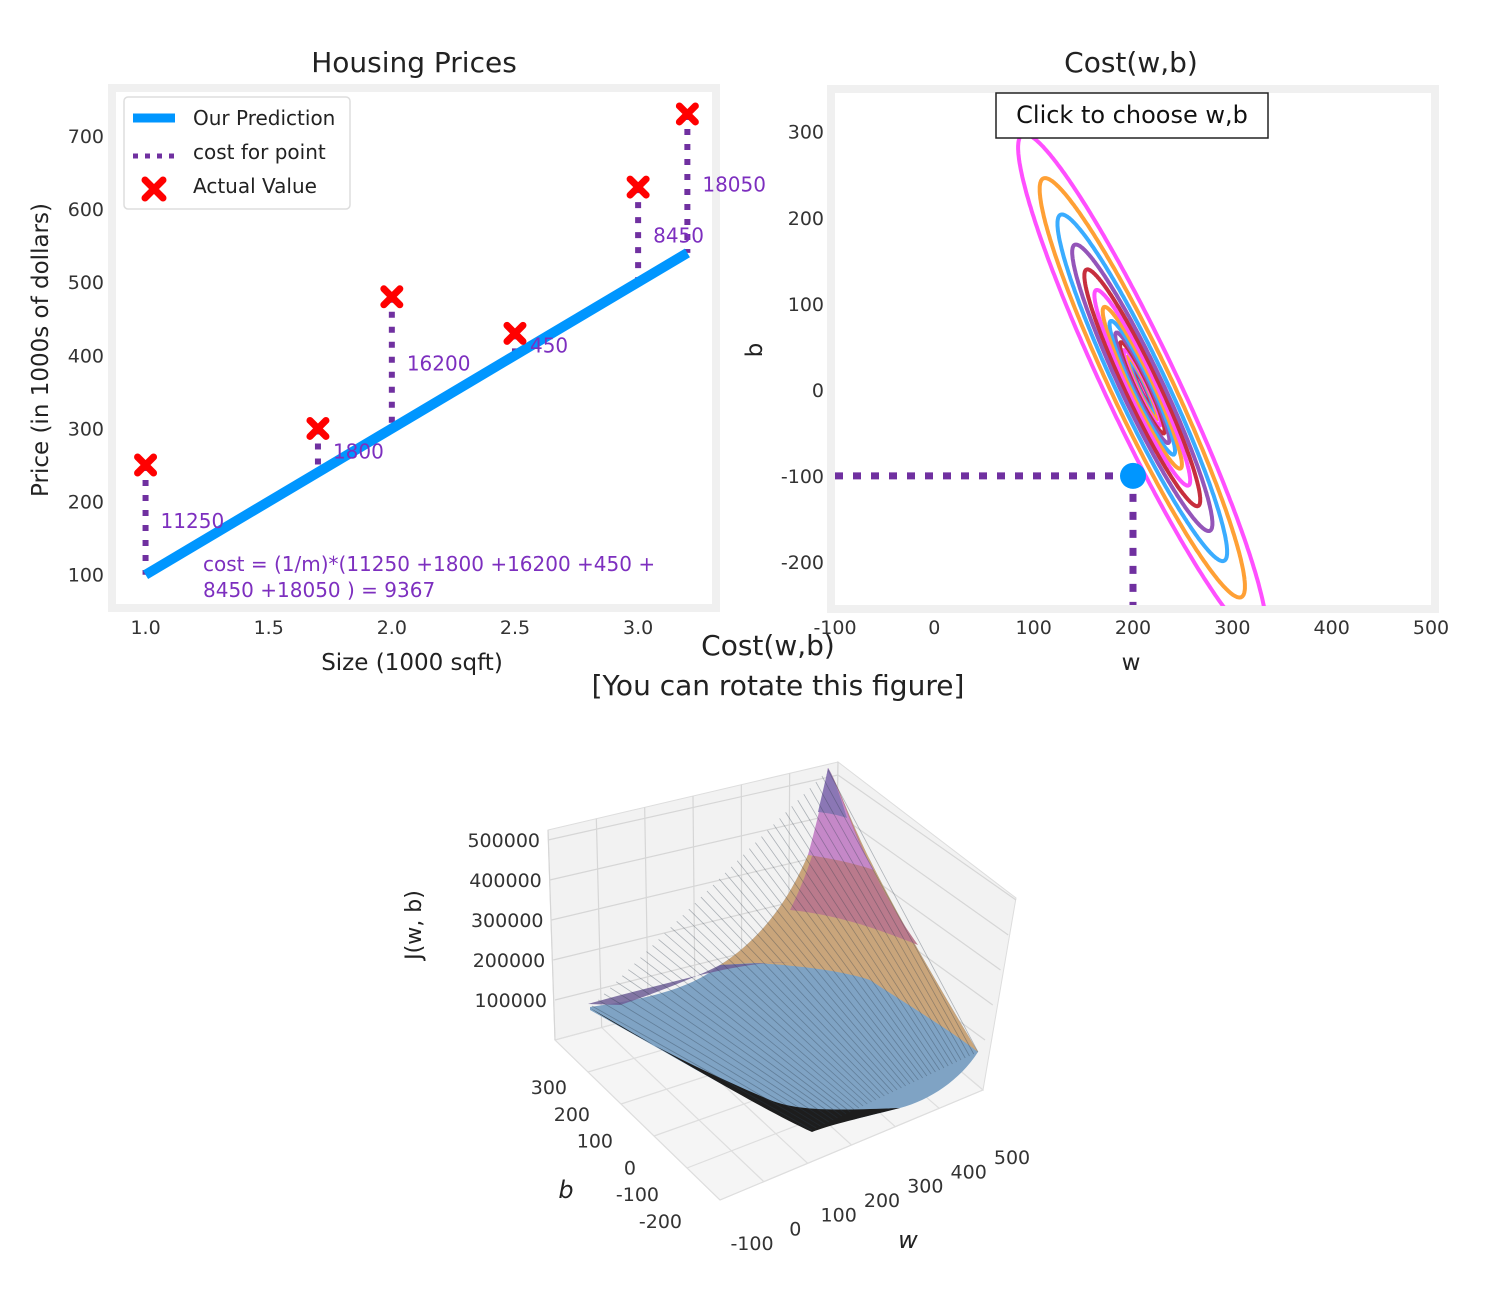 This screenshot has width=1495, height=1297. I want to click on choose-wb-button-box, so click(1132, 115).